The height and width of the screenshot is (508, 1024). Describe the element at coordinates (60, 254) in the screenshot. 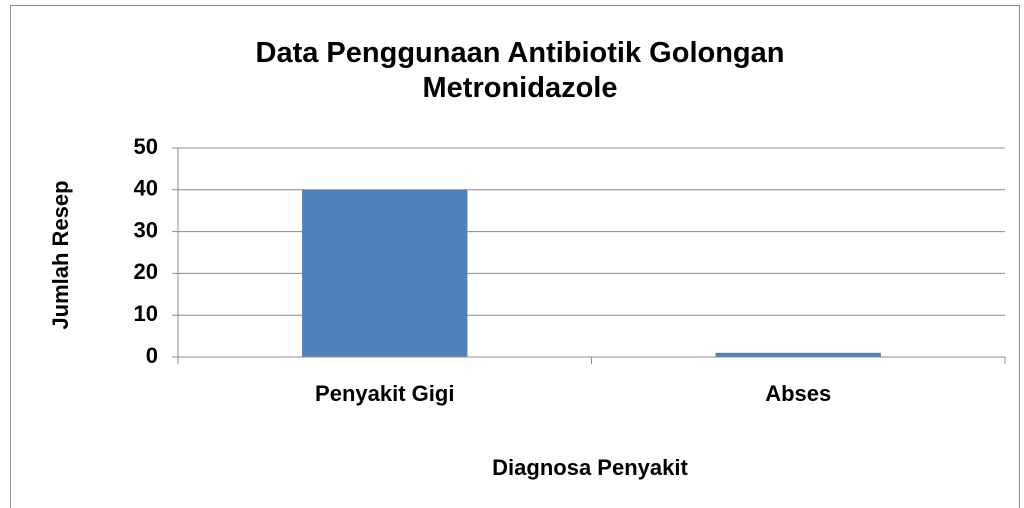

I see `y-axis-title: Jumlah Resep` at that location.